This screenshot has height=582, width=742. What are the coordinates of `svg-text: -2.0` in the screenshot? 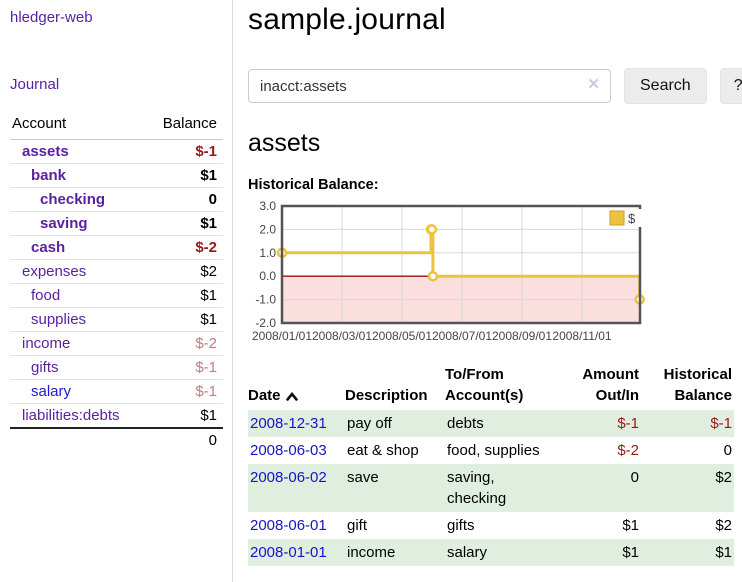 It's located at (265, 323).